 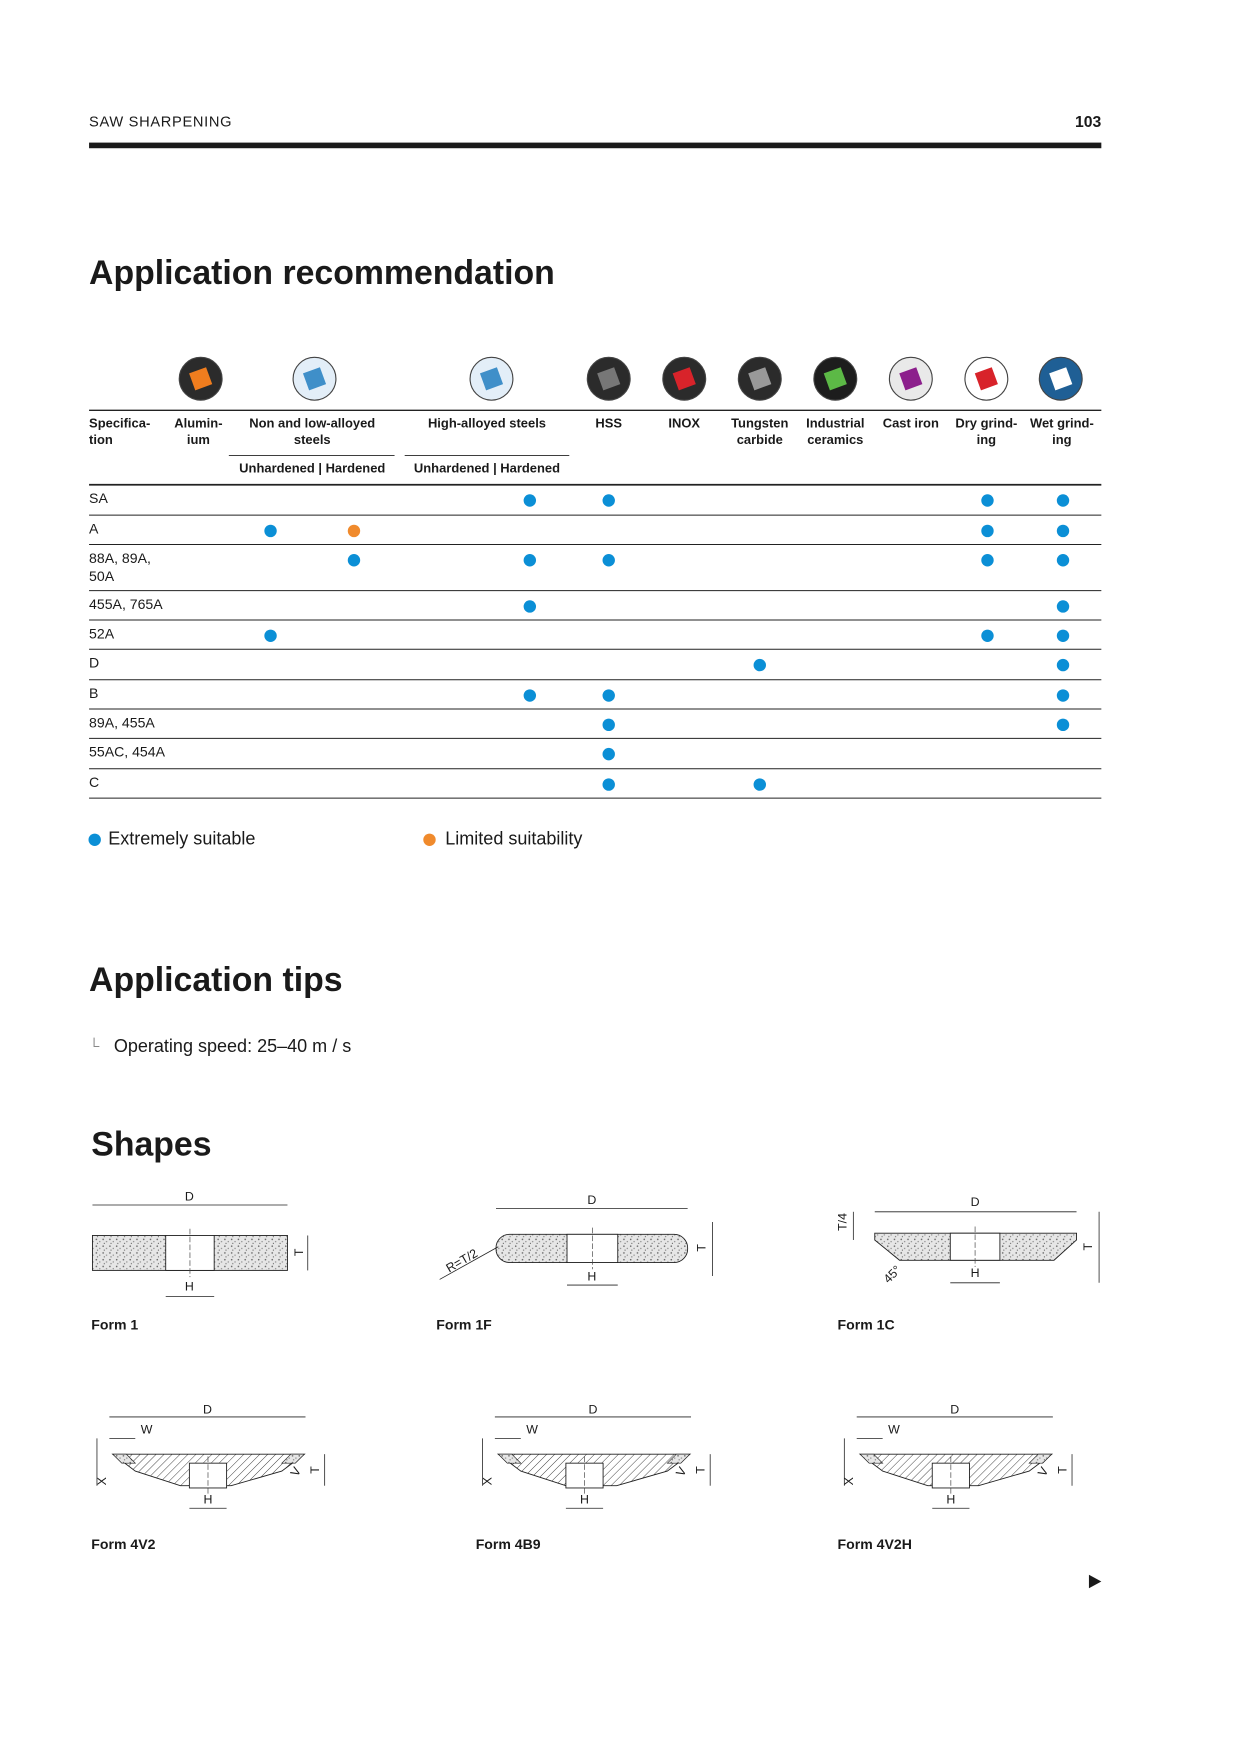 I want to click on page-number: 103, so click(x=1088, y=122).